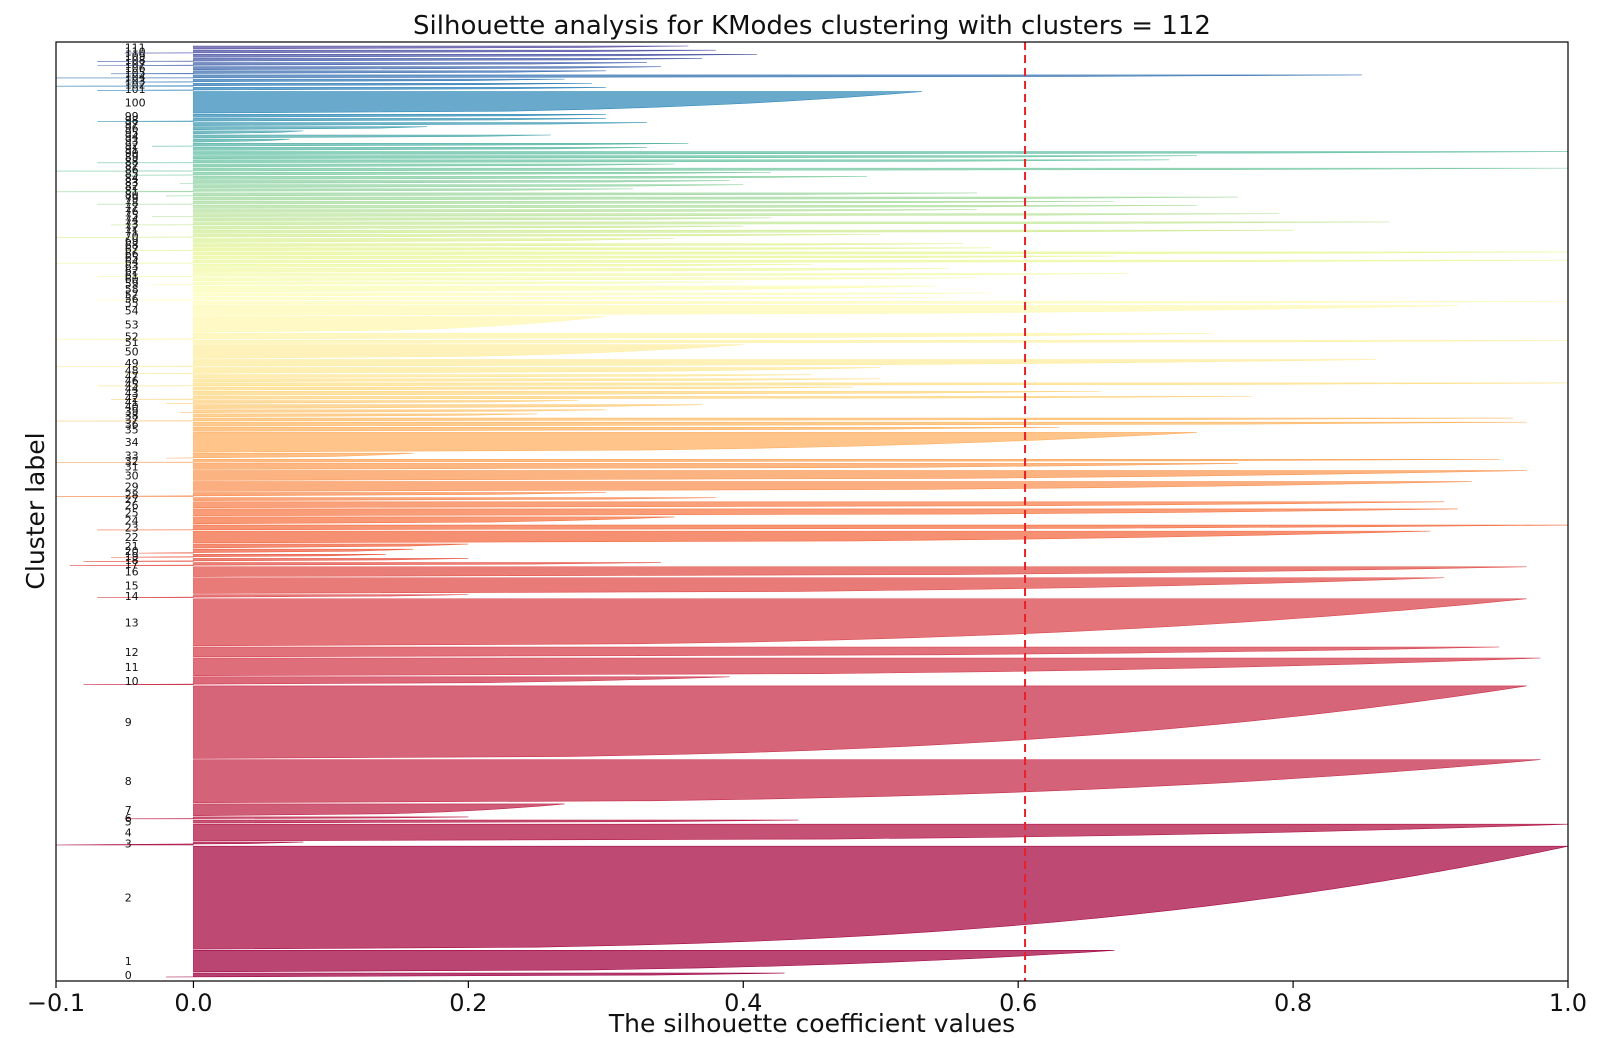  What do you see at coordinates (132, 132) in the screenshot?
I see `cluster-label-95: 95` at bounding box center [132, 132].